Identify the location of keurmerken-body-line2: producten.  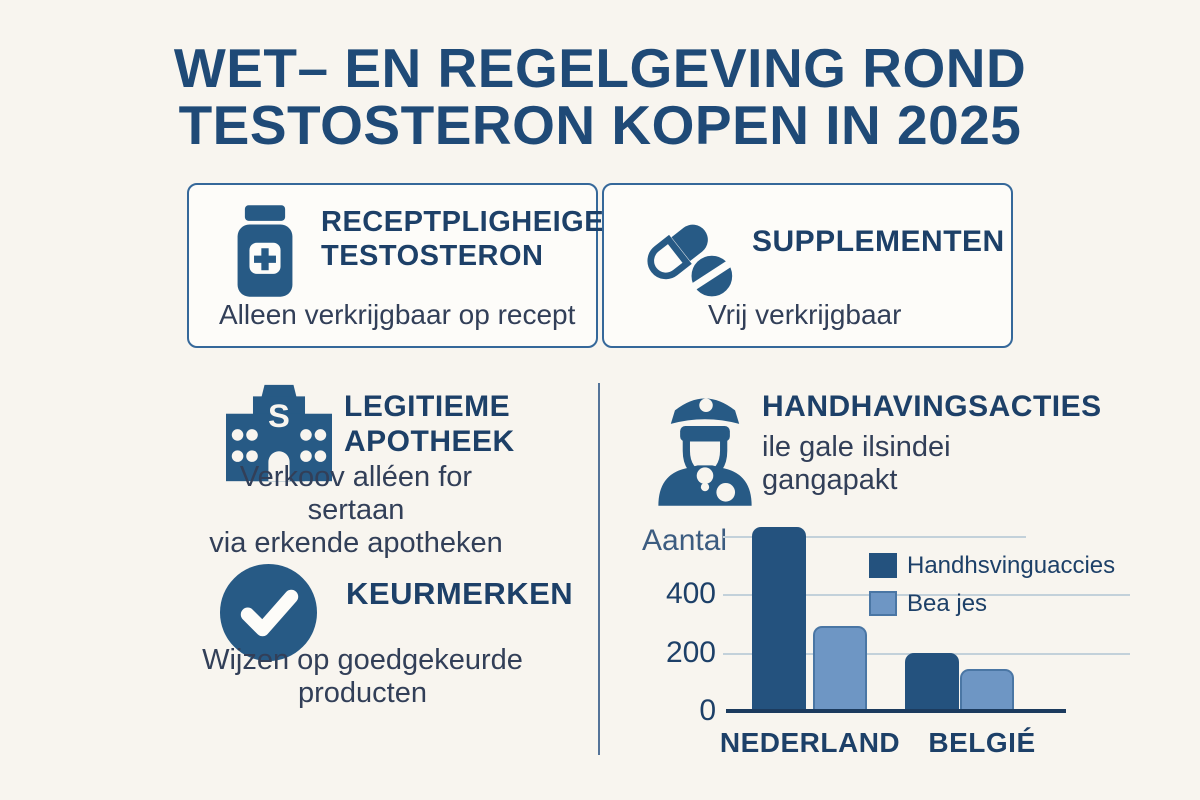
(362, 693).